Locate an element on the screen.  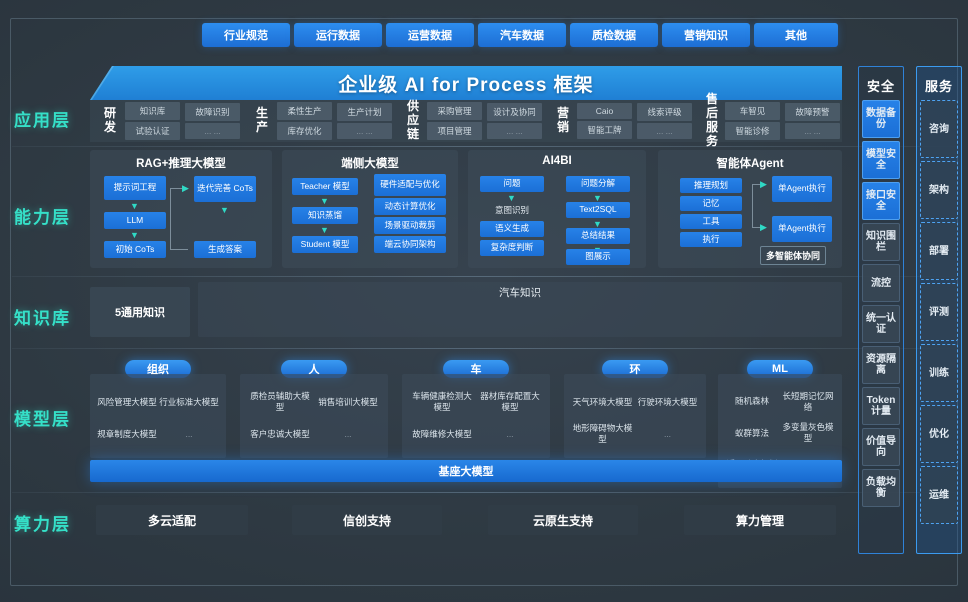
capability-node: 硬件适配与优化 is located at coordinates (410, 185).